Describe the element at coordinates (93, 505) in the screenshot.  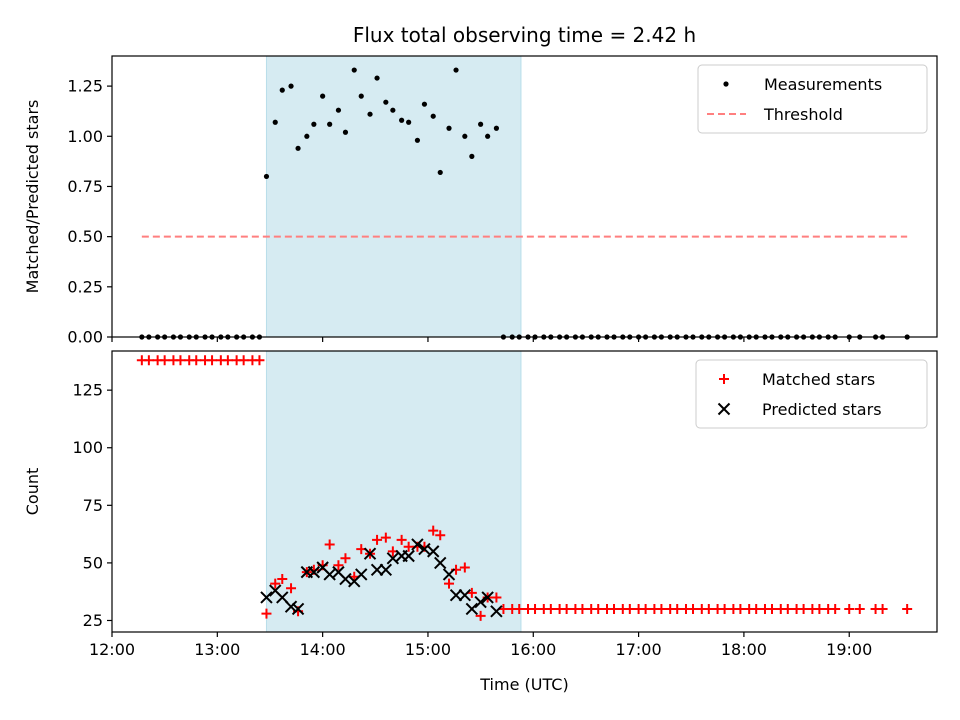
I see `y-tick-label: 75` at that location.